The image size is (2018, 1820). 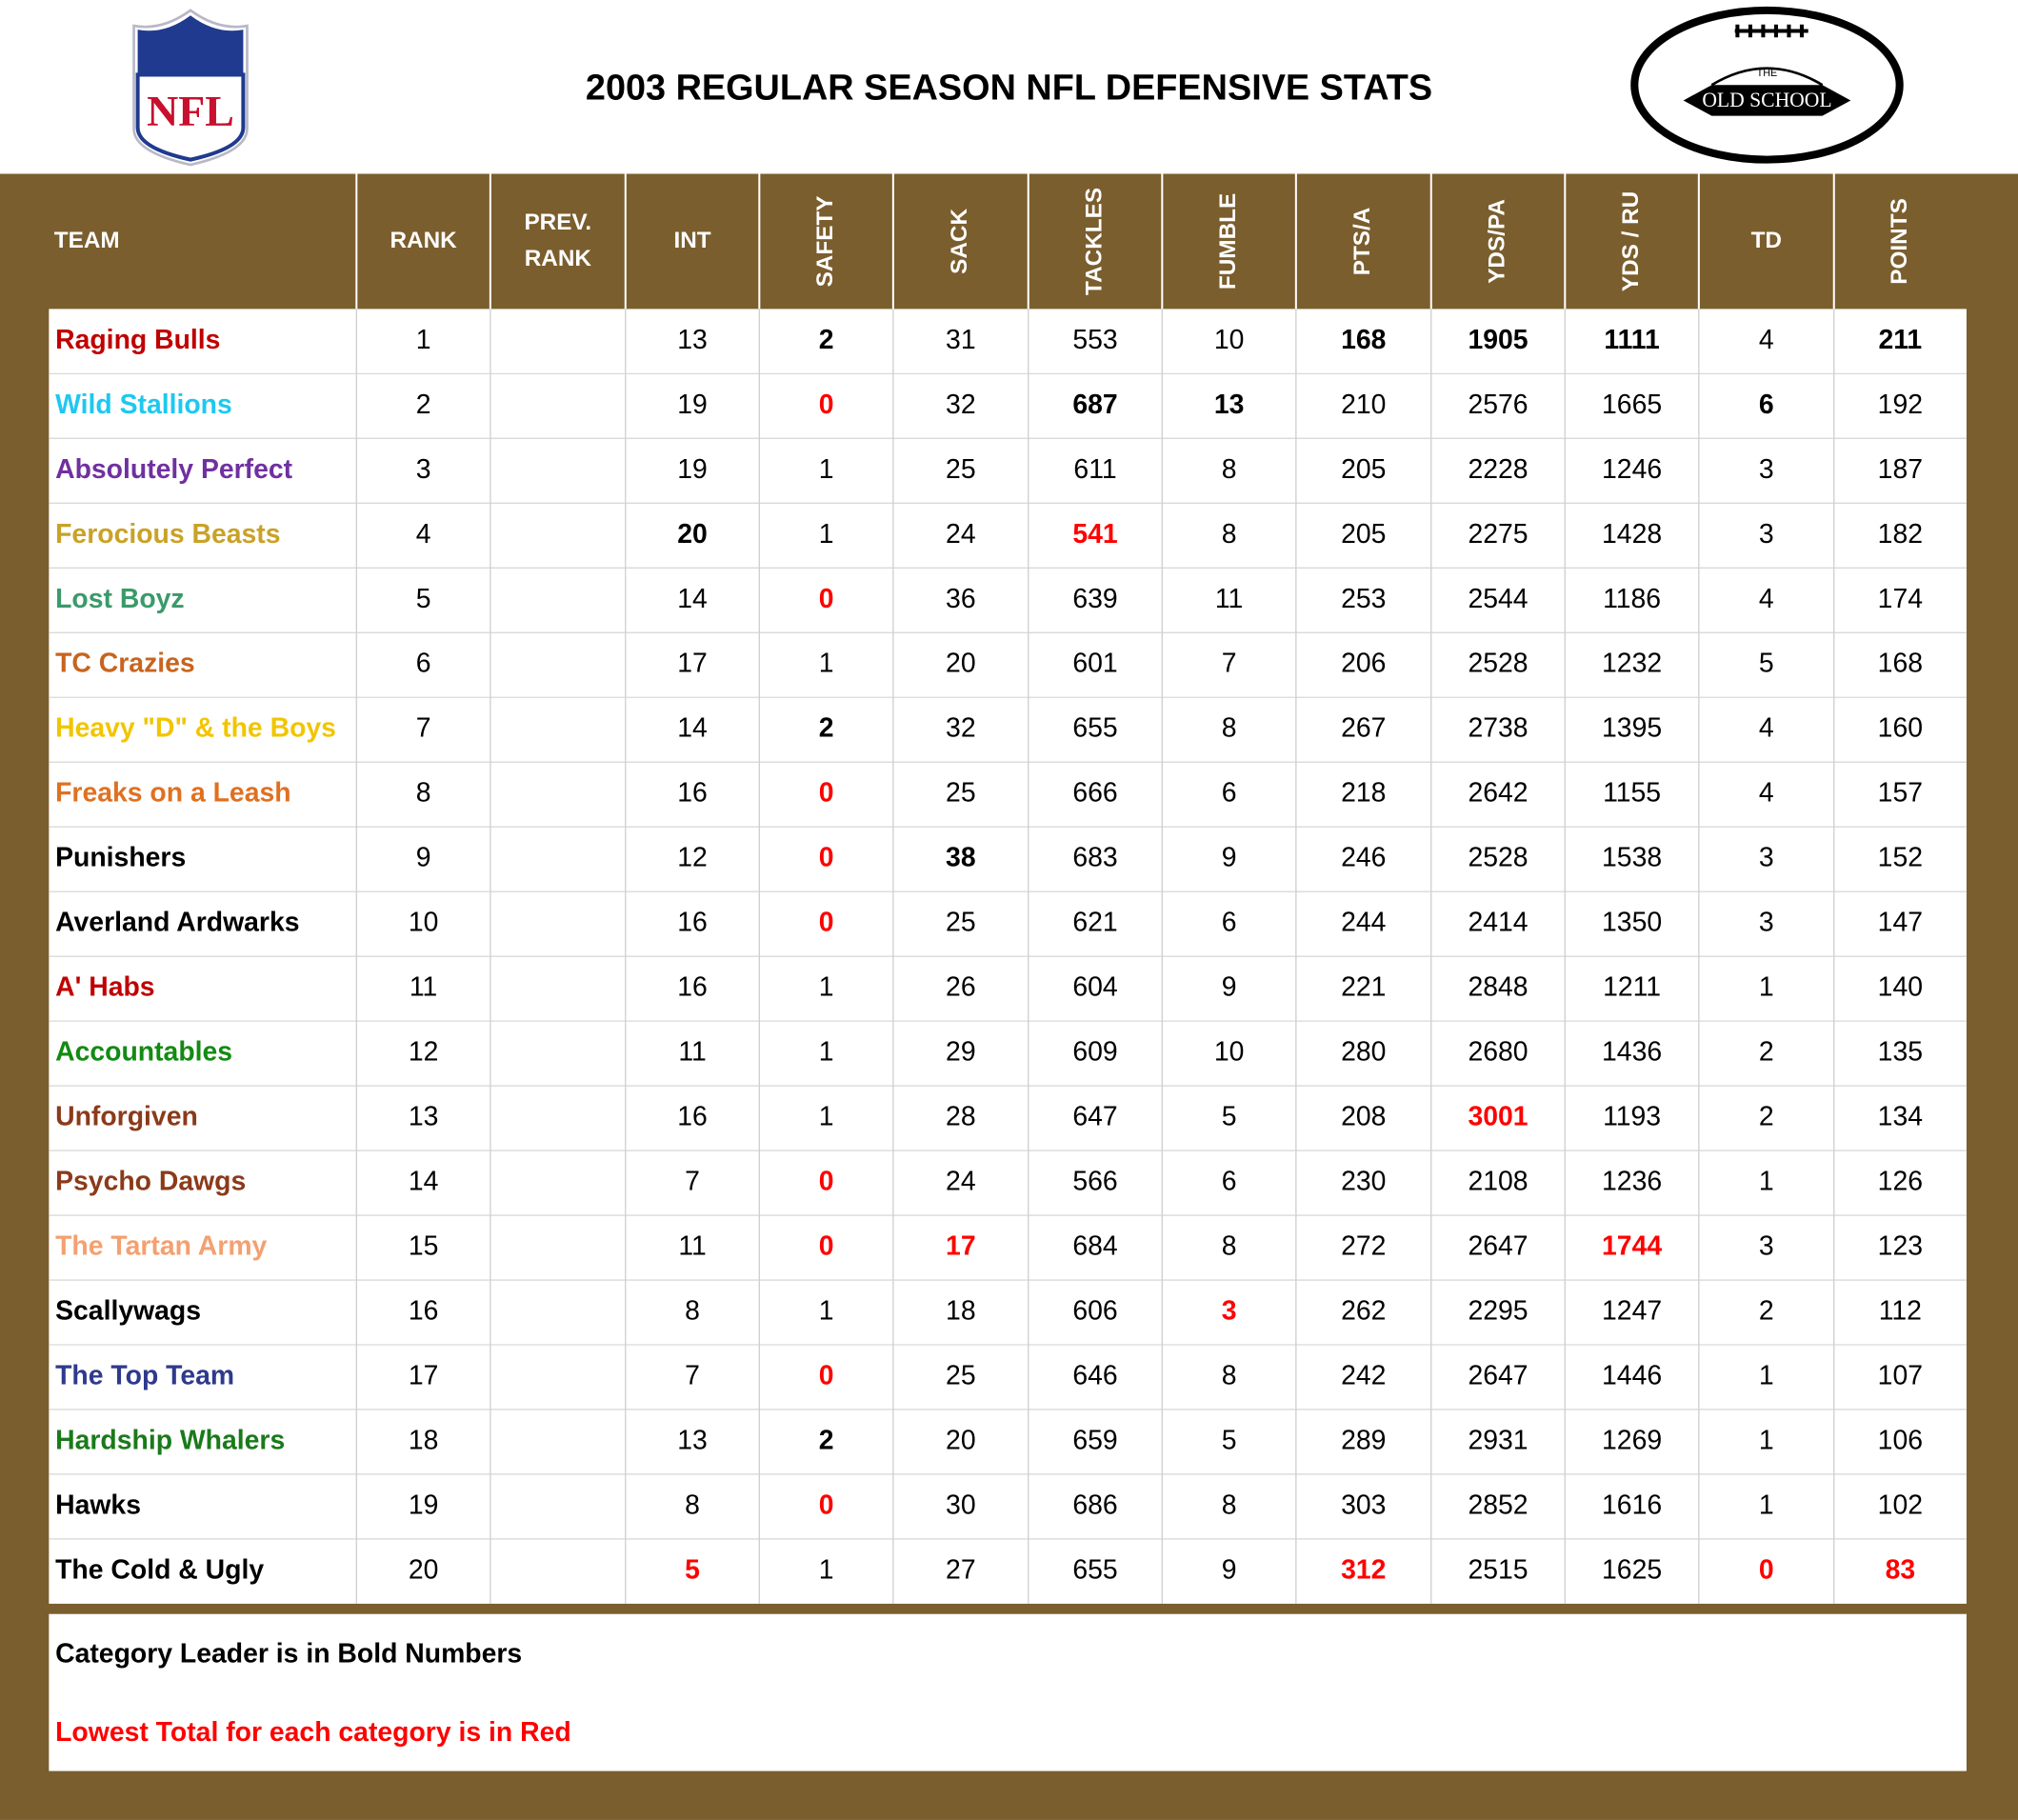 I want to click on stat-cell: 160, so click(x=1900, y=728).